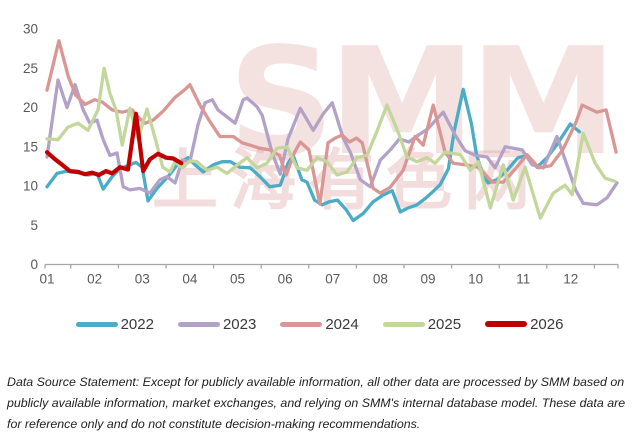  I want to click on y-axis-tick-label: 5, so click(34, 225).